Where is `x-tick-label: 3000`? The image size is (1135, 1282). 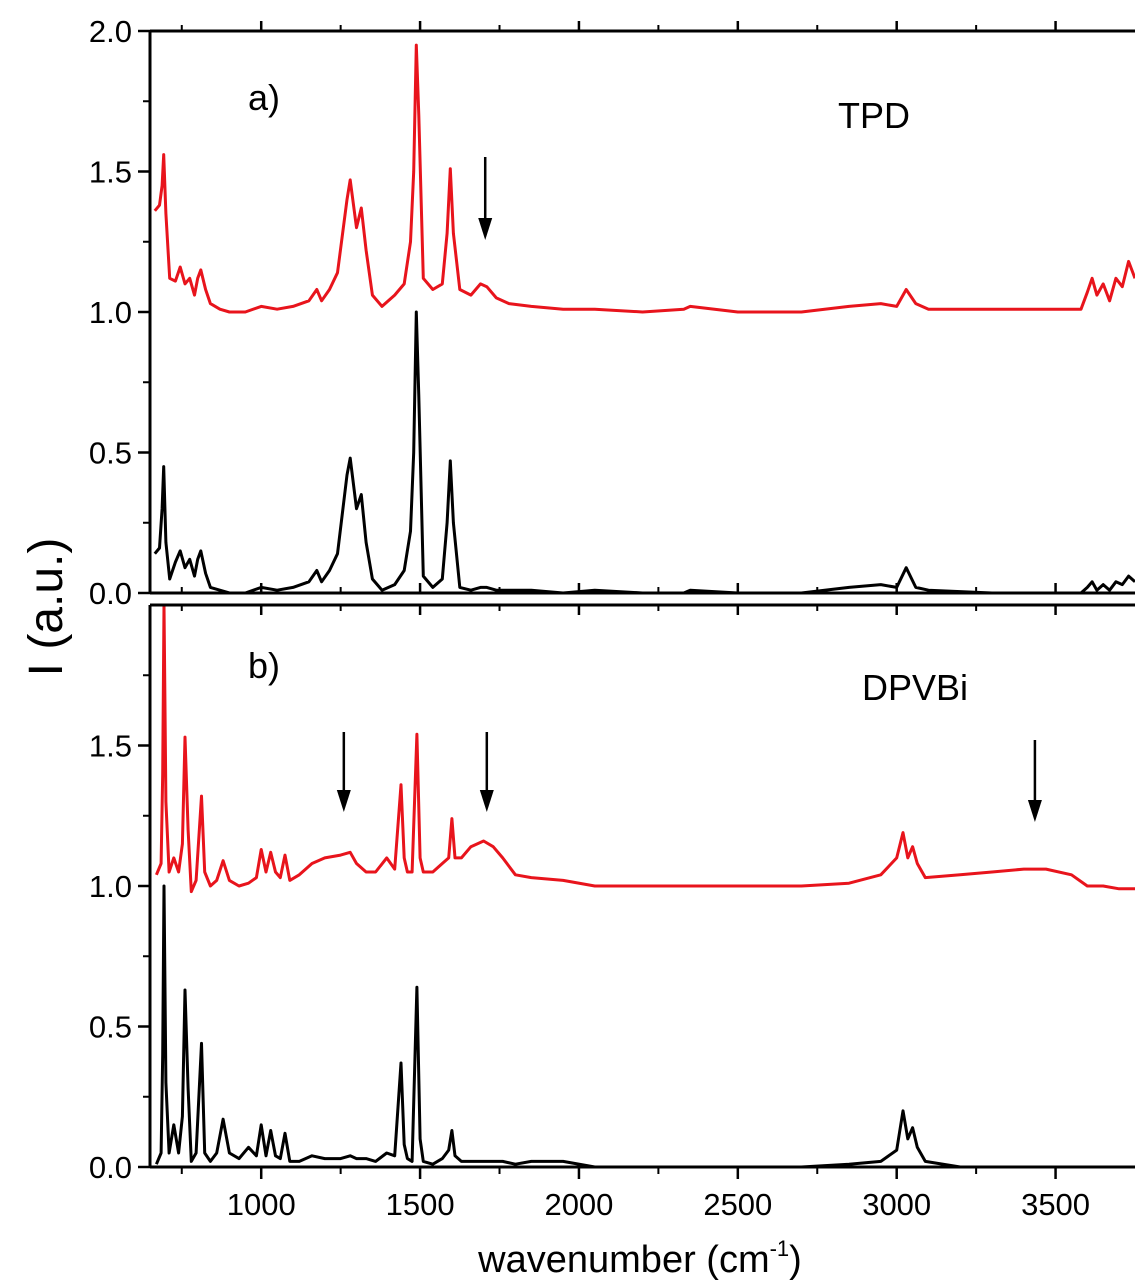
x-tick-label: 3000 is located at coordinates (896, 1204).